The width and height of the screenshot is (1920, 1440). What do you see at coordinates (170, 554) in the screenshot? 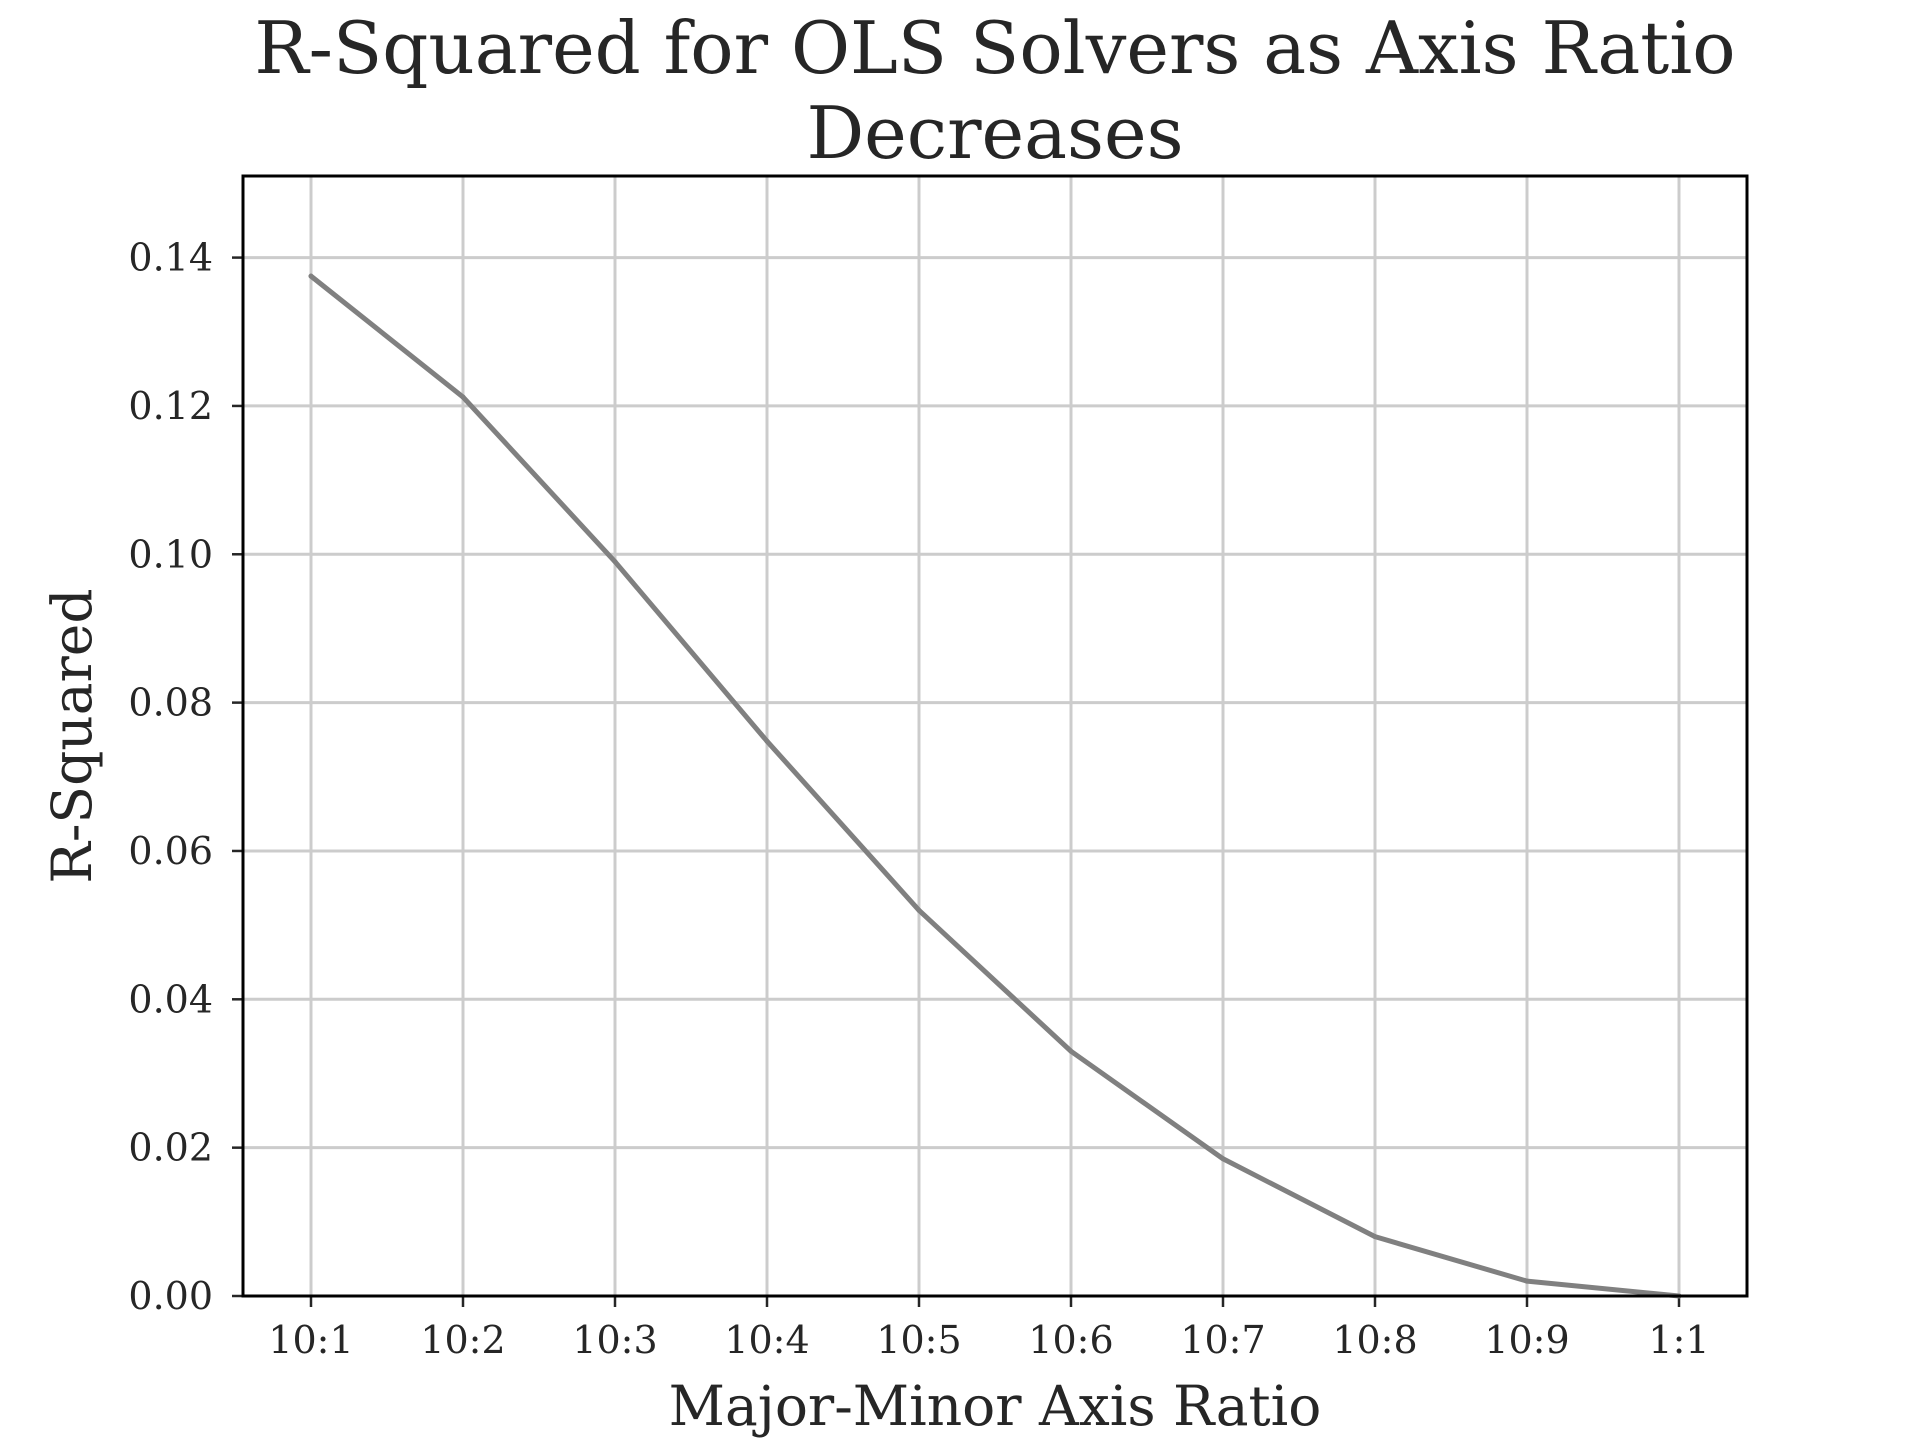
I see `y-tick-label: 0.10` at bounding box center [170, 554].